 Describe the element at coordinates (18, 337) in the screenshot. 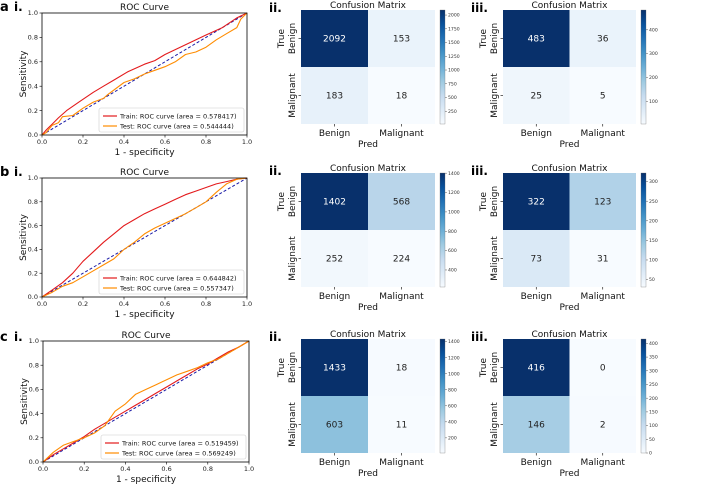

I see `panel-label: i.` at that location.